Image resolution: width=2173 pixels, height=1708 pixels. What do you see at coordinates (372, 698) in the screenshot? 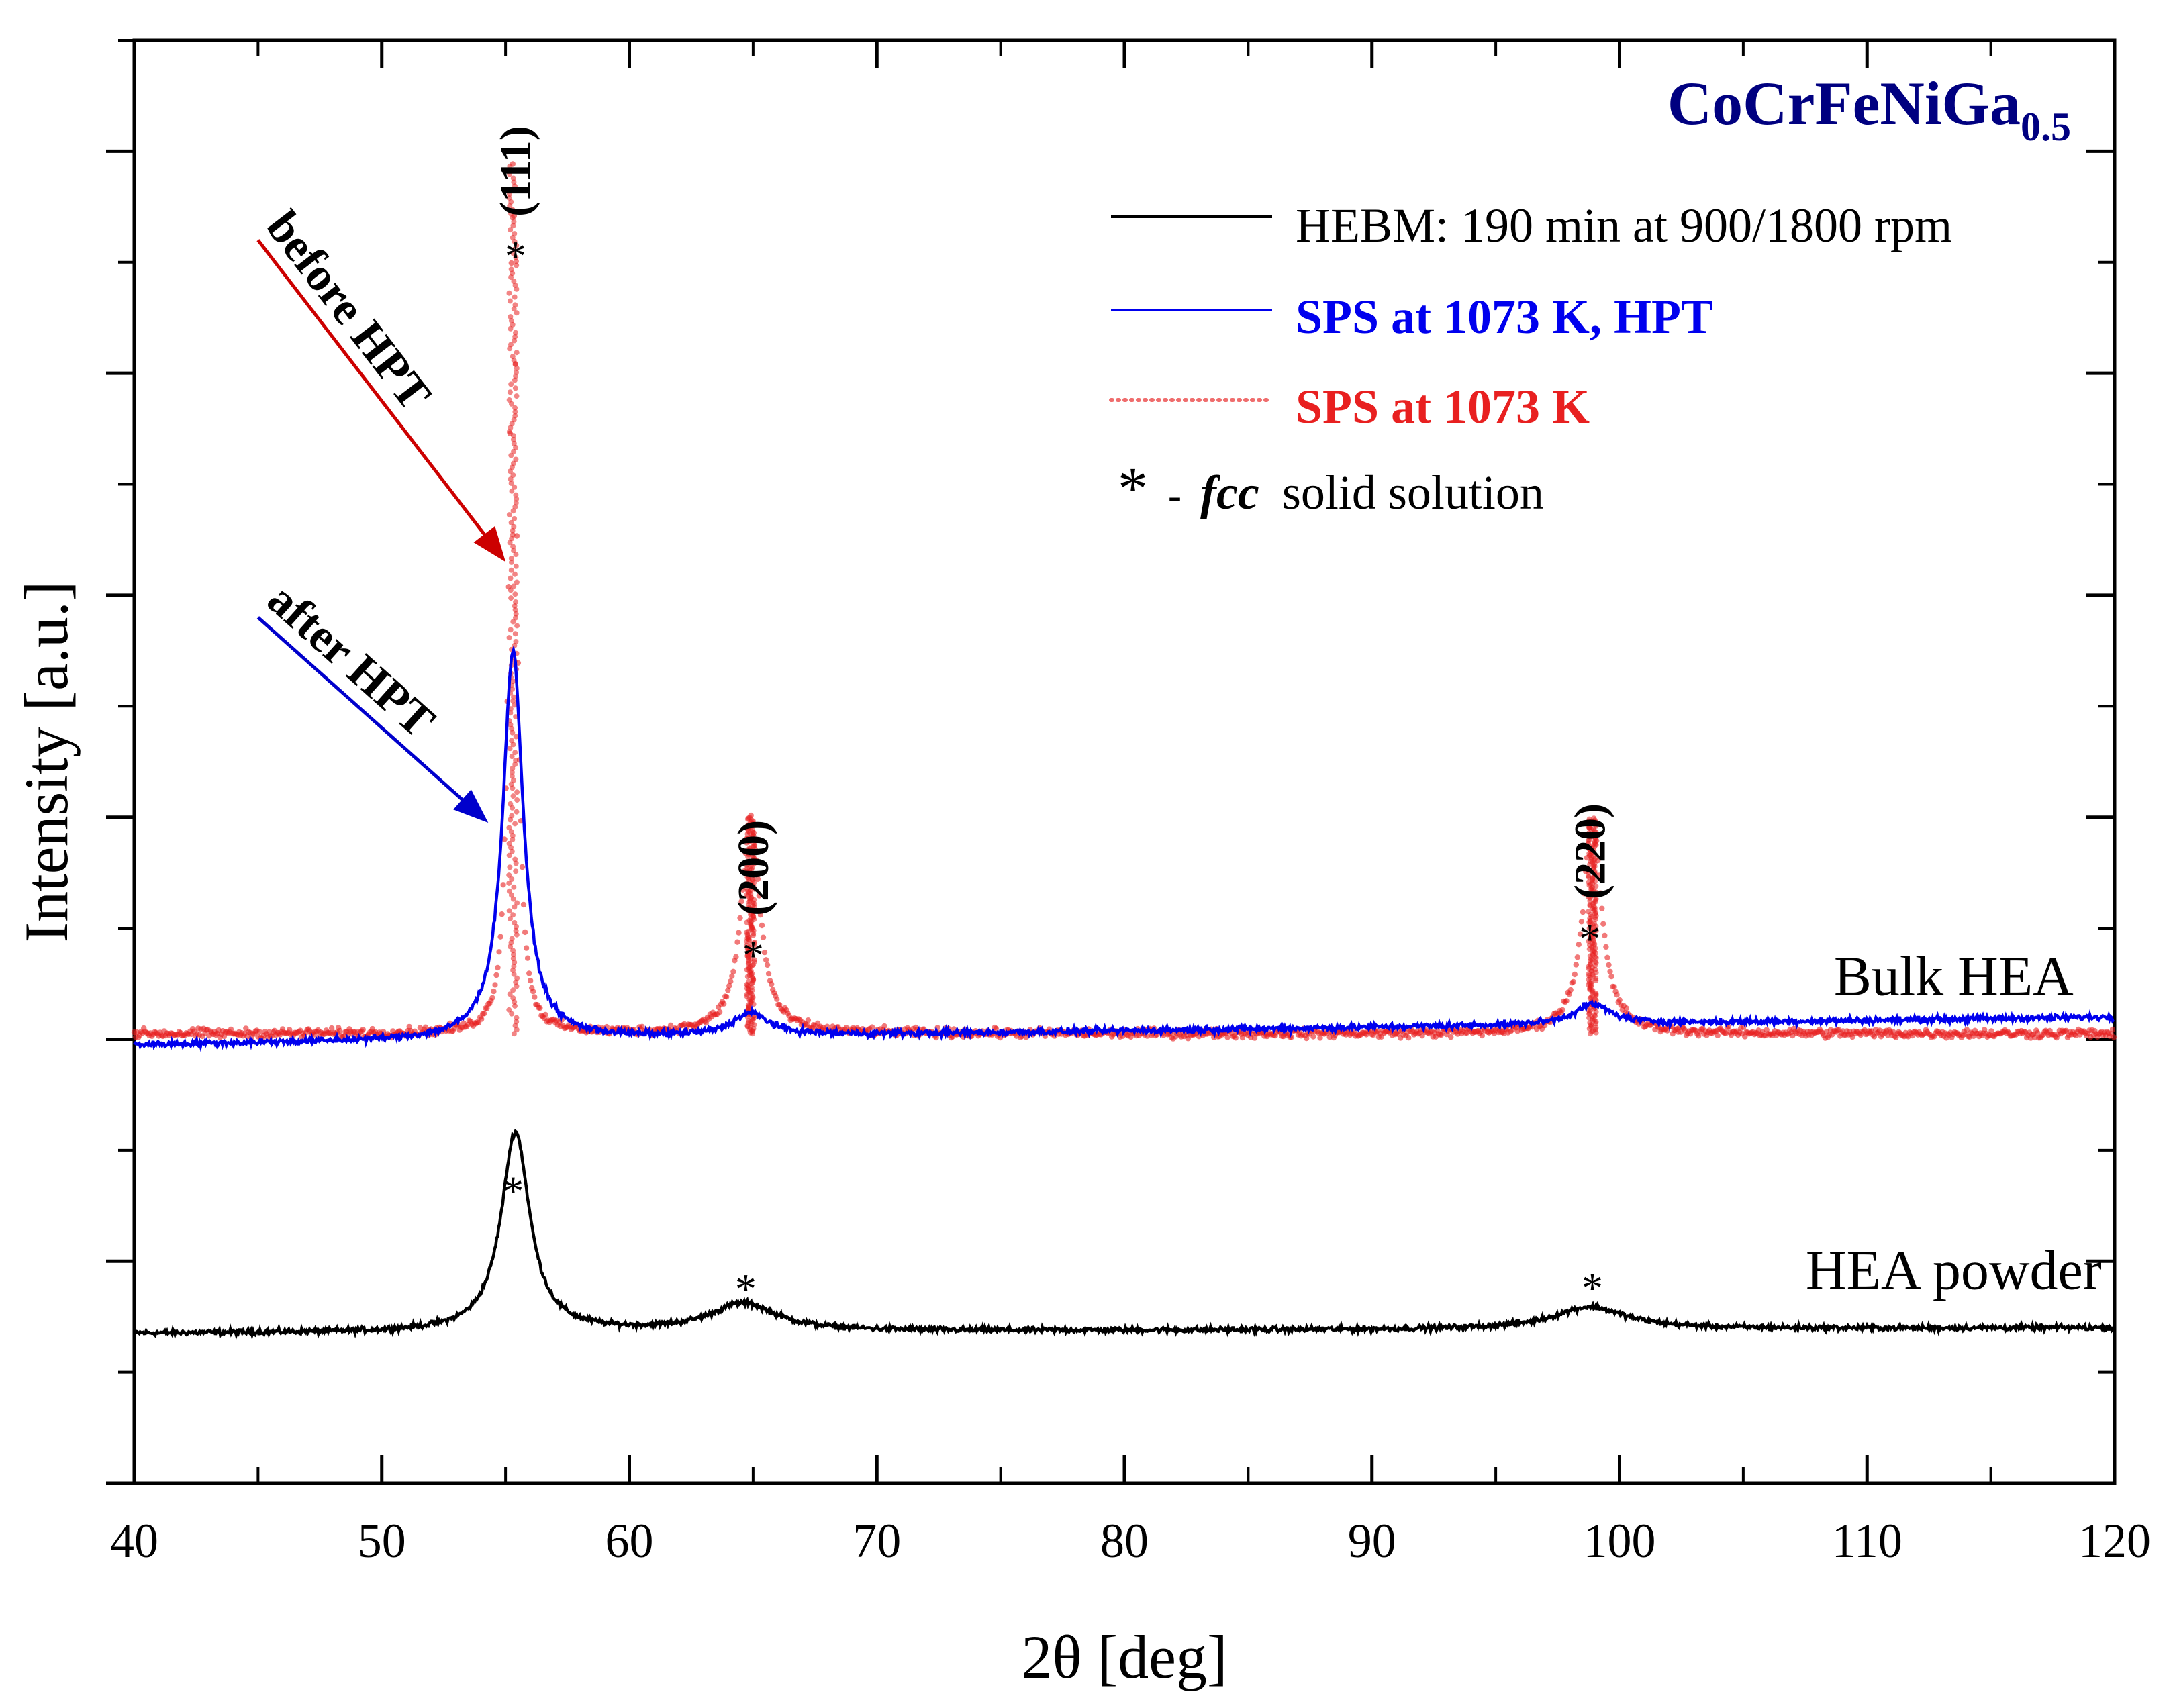
I see `annotation-arrow-3: after HPT` at bounding box center [372, 698].